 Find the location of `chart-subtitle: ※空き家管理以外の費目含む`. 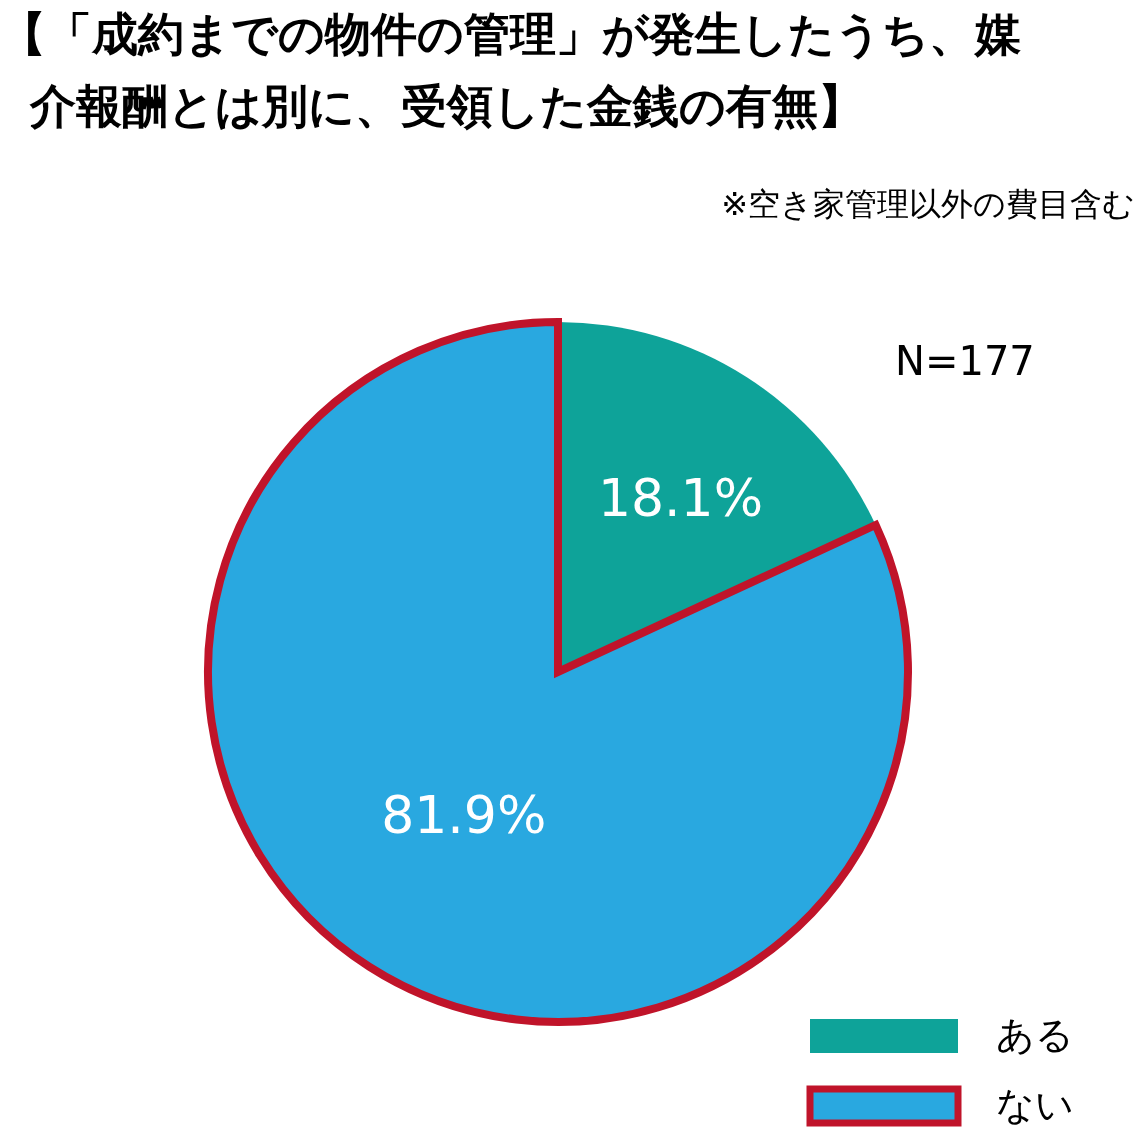

chart-subtitle: ※空き家管理以外の費目含む is located at coordinates (928, 204).